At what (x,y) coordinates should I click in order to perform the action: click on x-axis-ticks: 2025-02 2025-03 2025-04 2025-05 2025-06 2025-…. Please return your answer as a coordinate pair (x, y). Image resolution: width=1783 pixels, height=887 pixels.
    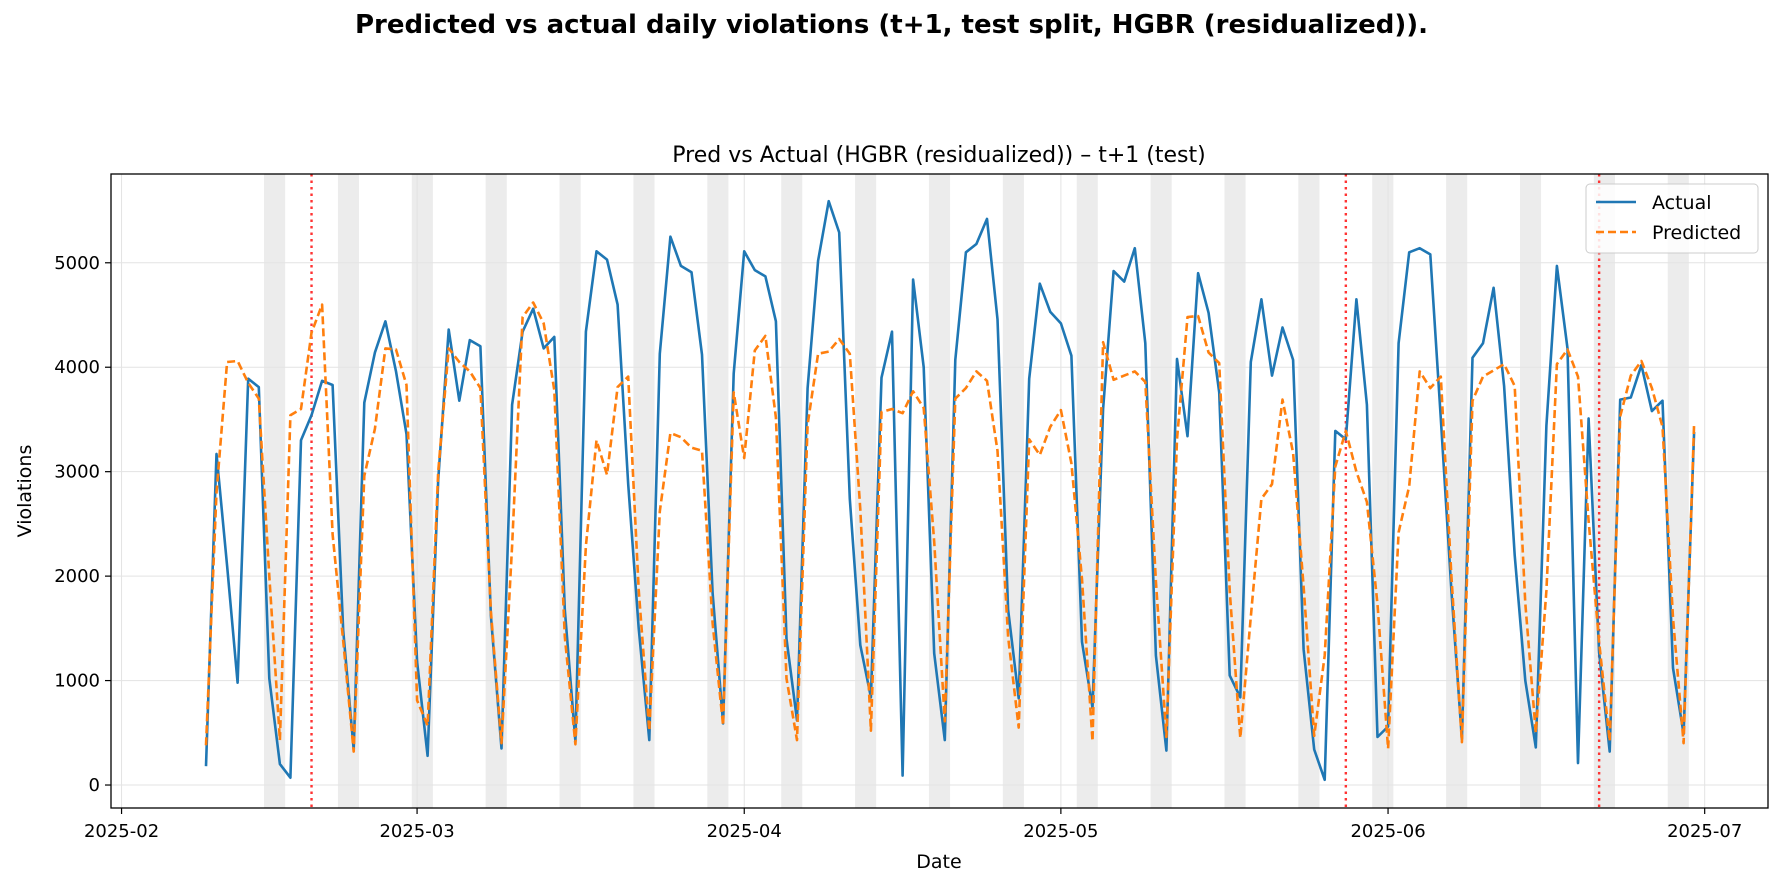
    Looking at the image, I should click on (913, 825).